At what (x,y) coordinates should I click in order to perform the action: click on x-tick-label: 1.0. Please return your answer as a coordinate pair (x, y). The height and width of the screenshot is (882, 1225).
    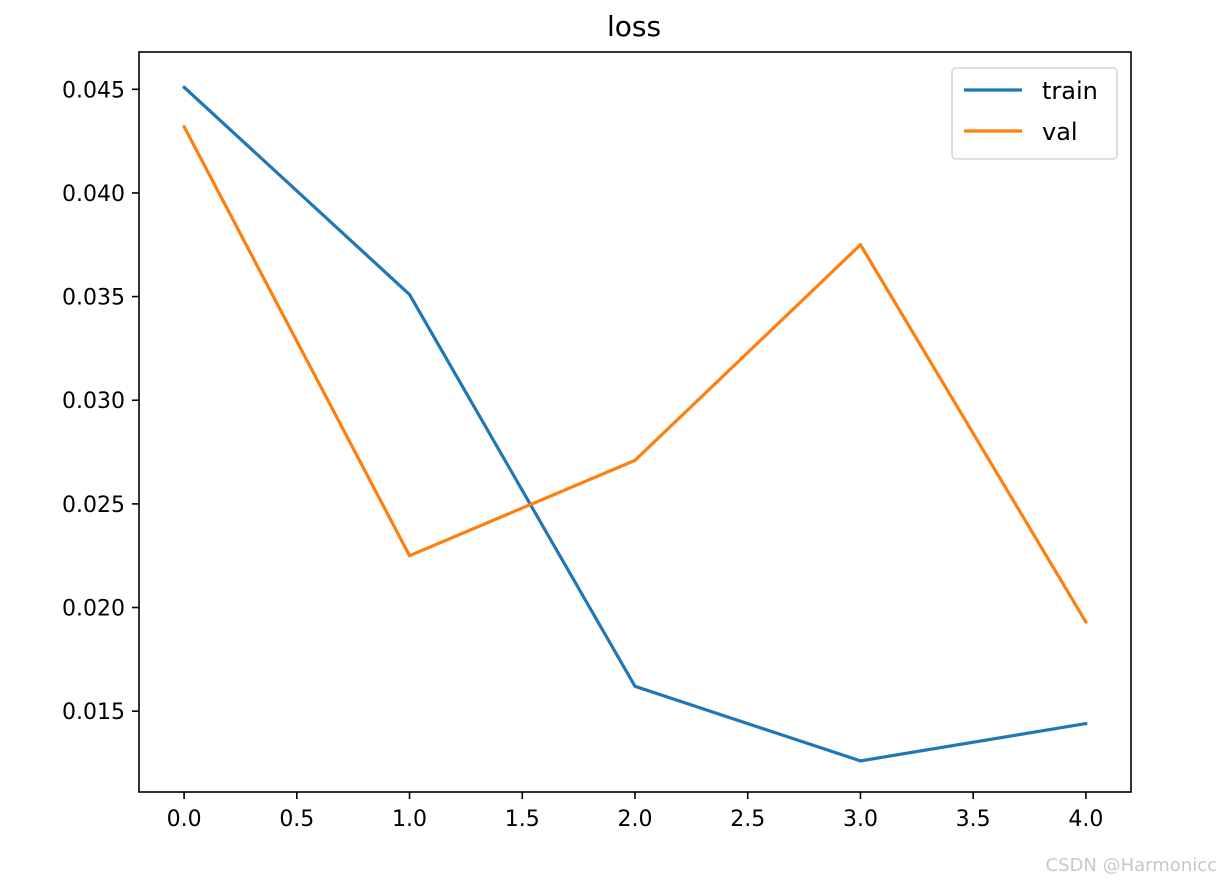
    Looking at the image, I should click on (409, 819).